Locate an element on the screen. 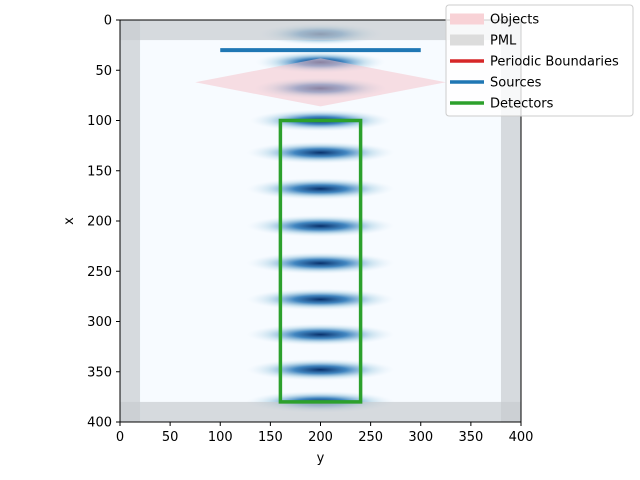  x-tick-label: 250 is located at coordinates (370, 437).